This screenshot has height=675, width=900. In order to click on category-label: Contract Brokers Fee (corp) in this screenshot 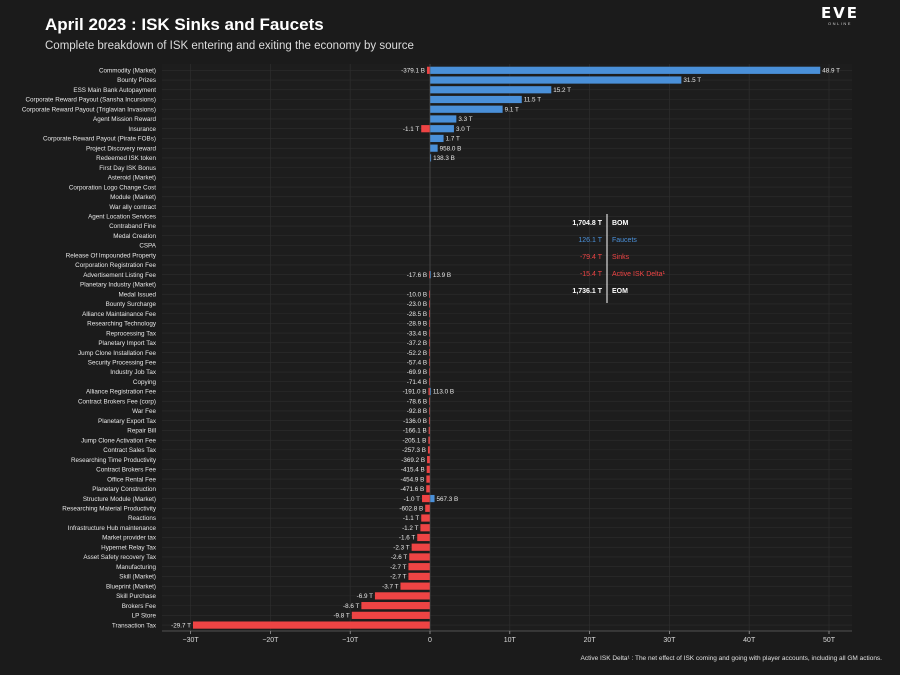, I will do `click(117, 401)`.